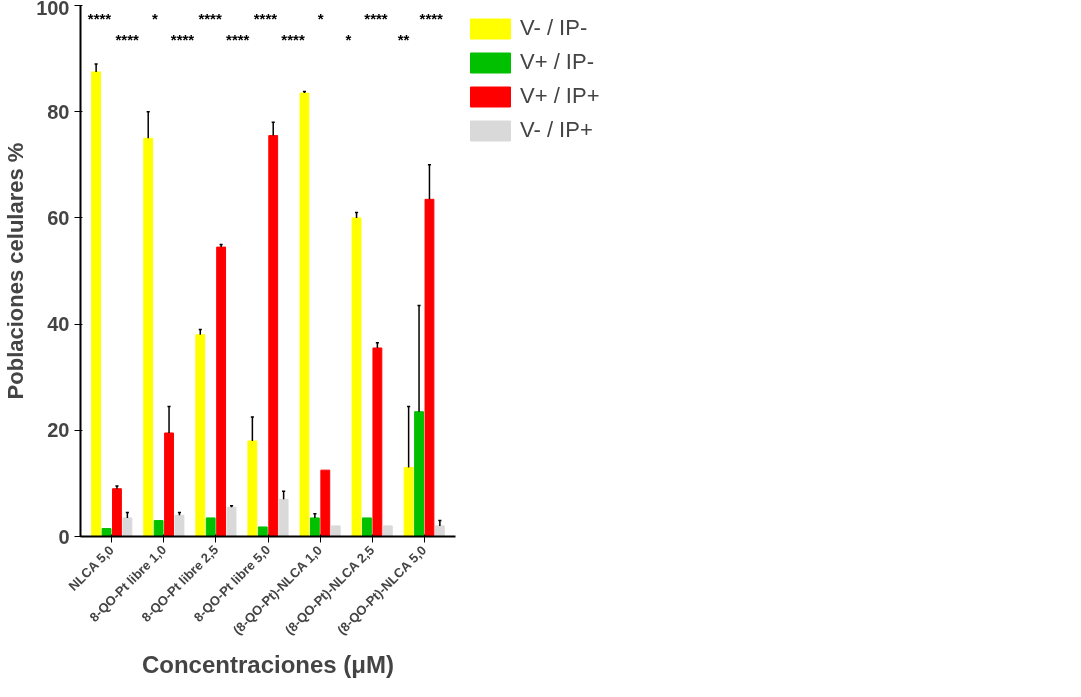 The width and height of the screenshot is (1081, 697). What do you see at coordinates (268, 664) in the screenshot?
I see `x-axis-title: Concentraciones (μM)` at bounding box center [268, 664].